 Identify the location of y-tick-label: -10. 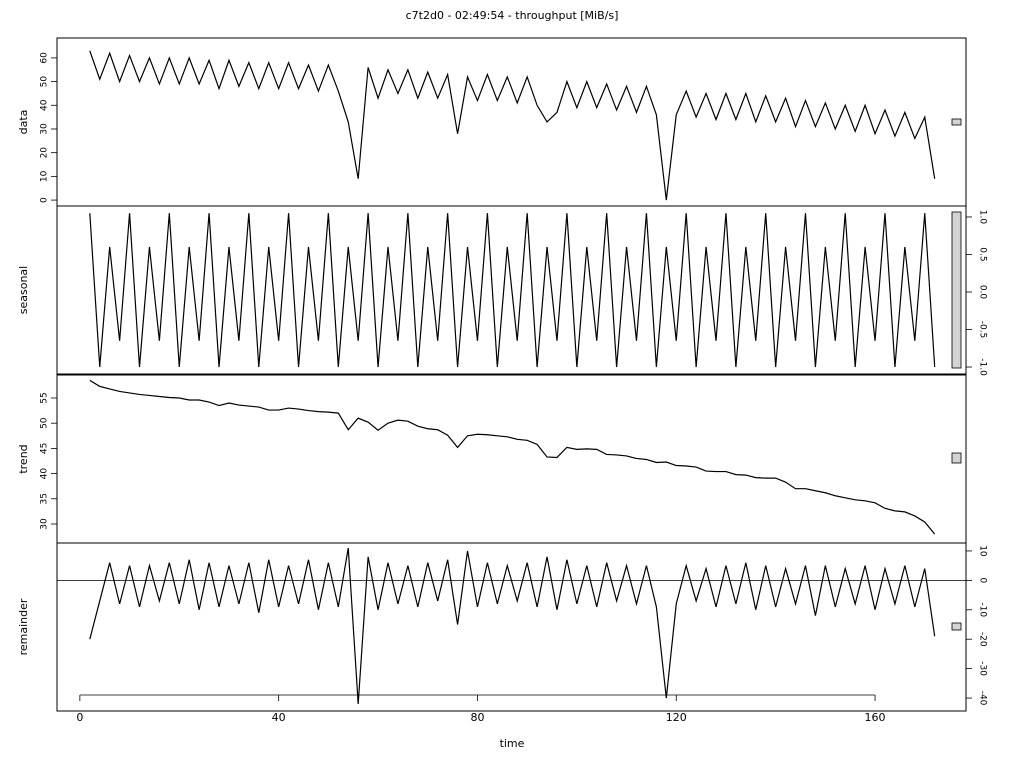
(983, 609).